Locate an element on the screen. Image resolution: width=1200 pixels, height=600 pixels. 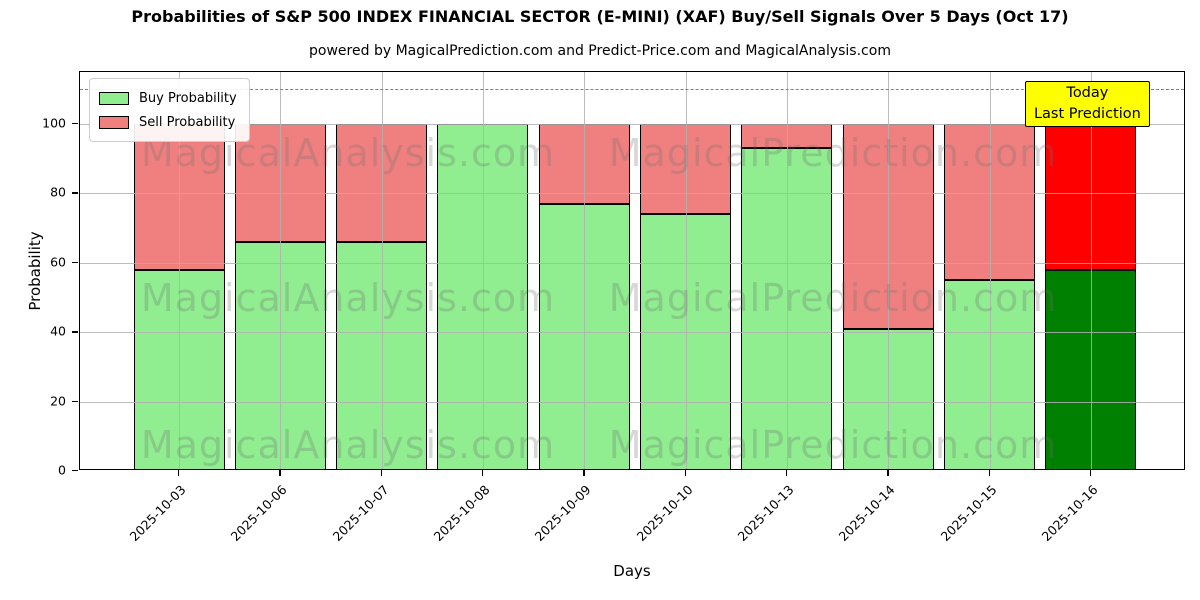
sell-legend-label: Sell Probability is located at coordinates (187, 122).